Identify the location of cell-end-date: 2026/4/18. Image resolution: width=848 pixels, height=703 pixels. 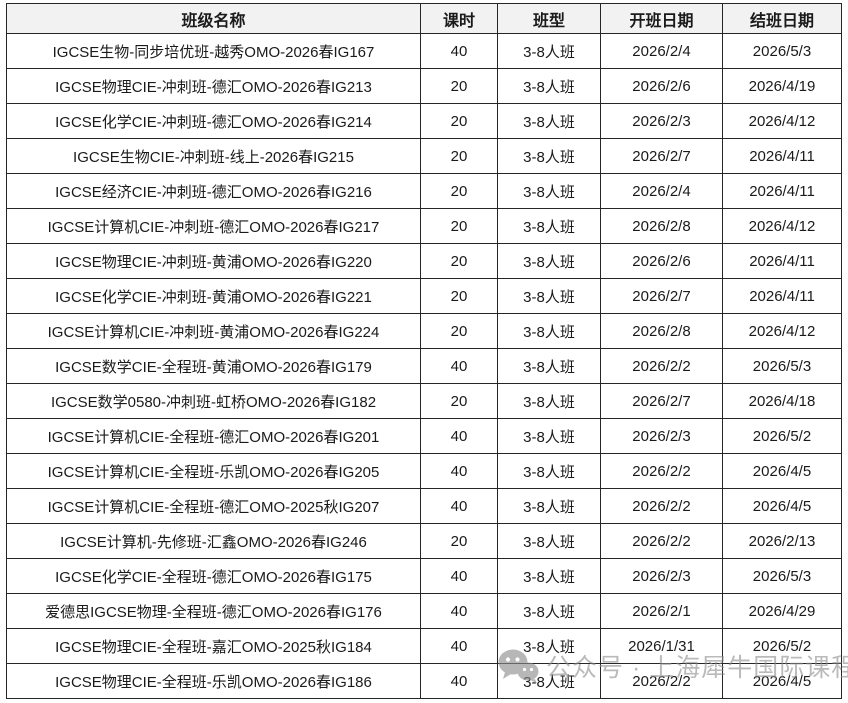
(782, 401).